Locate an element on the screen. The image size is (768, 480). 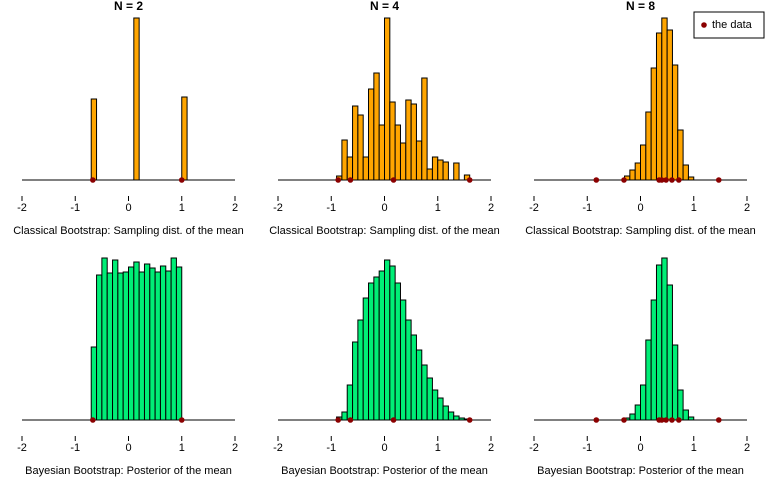
legend-marker is located at coordinates (704, 25).